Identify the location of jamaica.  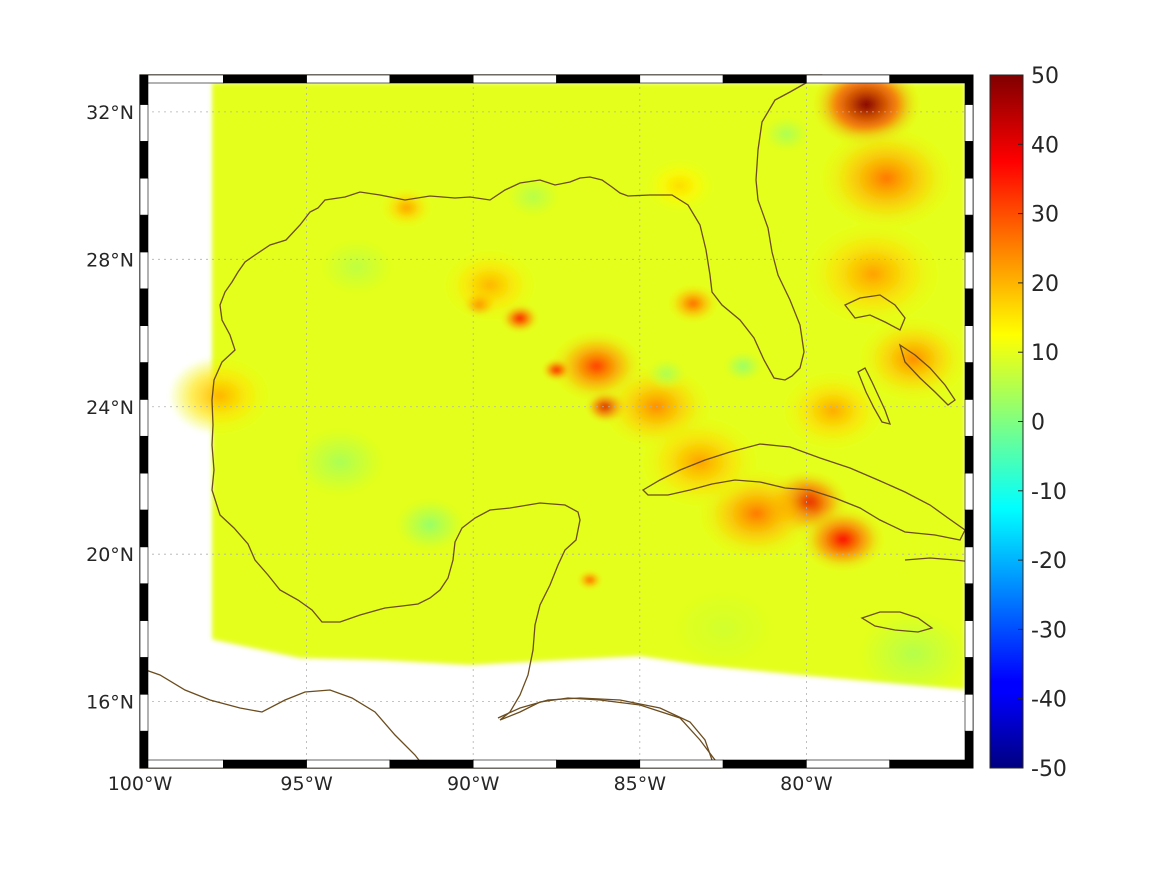
(897, 622).